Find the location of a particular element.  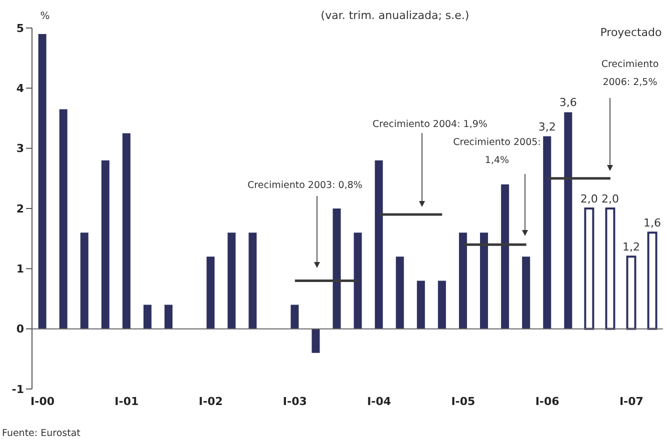

x-tick-label: I-02 is located at coordinates (210, 401).